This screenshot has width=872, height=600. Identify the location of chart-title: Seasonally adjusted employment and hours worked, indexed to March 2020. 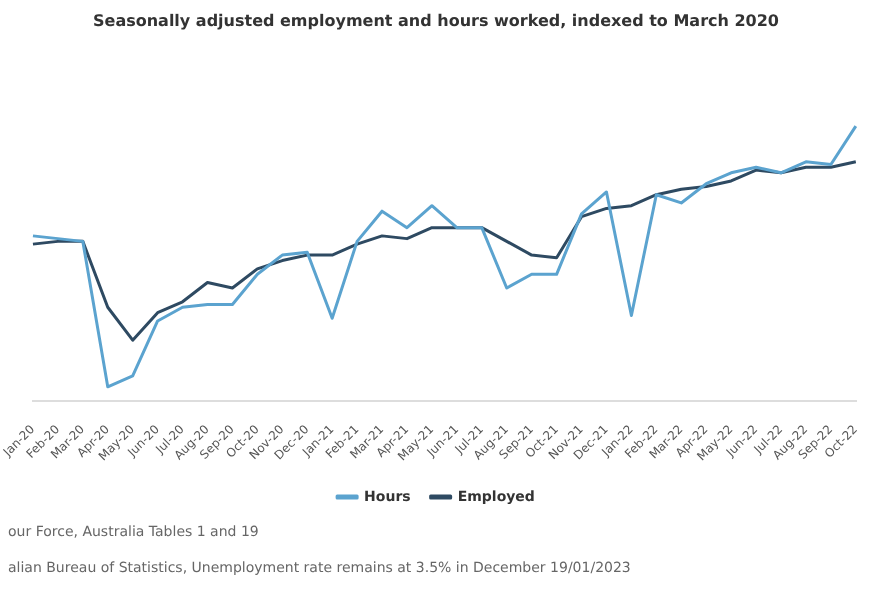
(436, 20).